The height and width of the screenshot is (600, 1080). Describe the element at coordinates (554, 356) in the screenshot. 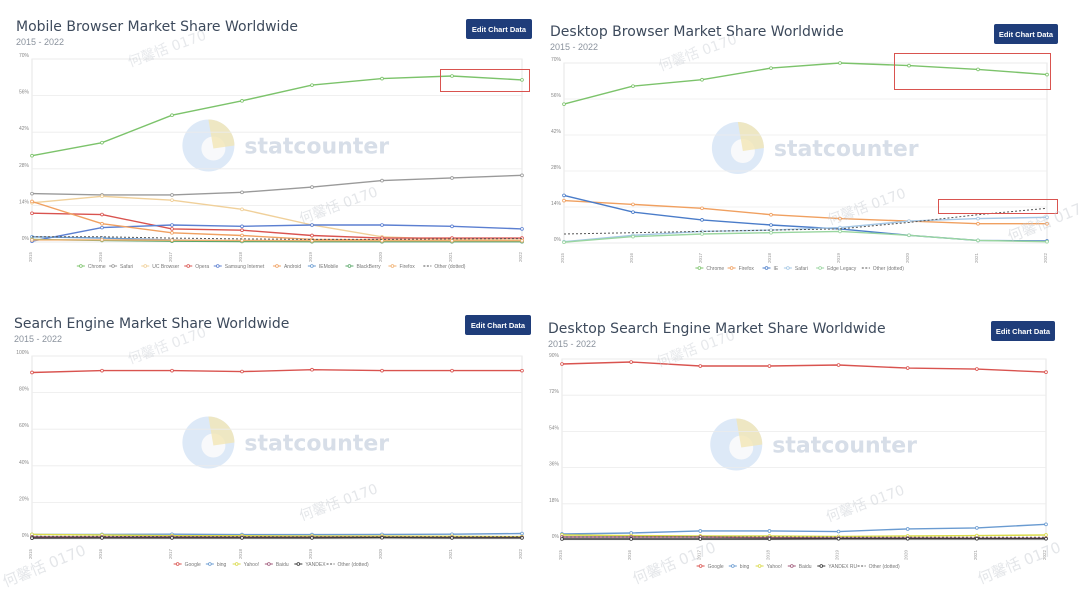

I see `y-tick-label: 90%` at that location.